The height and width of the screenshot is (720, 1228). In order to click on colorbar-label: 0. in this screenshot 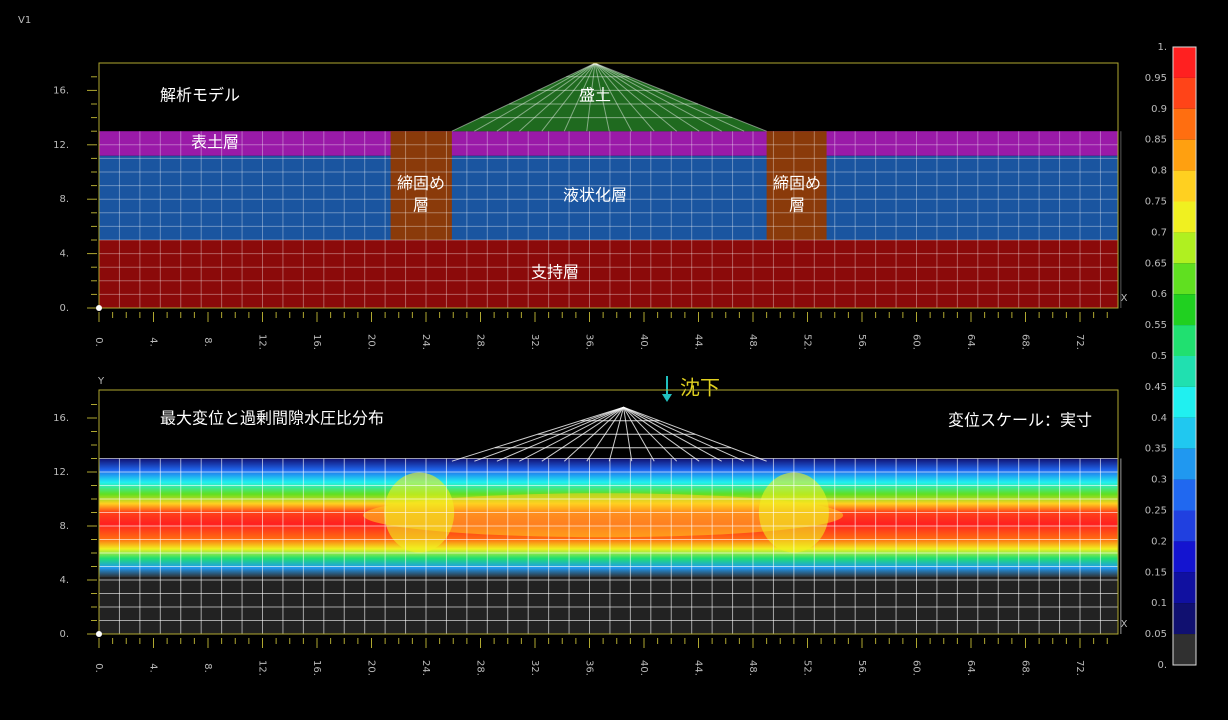, I will do `click(1162, 665)`.